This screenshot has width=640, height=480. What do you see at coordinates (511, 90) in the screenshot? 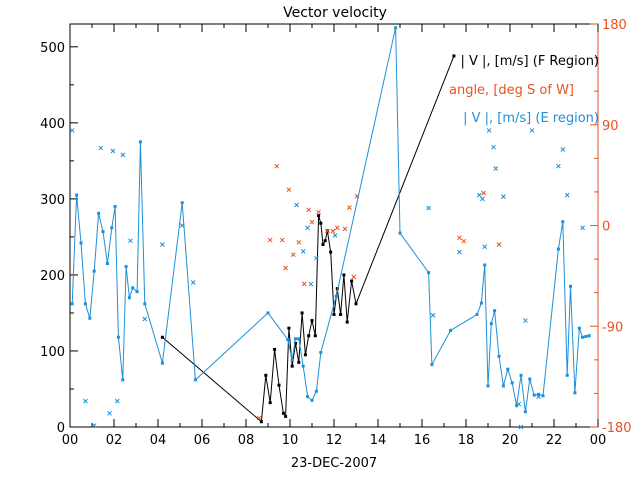
I see `legend-item-angle: angle, [deg S of W]` at bounding box center [511, 90].